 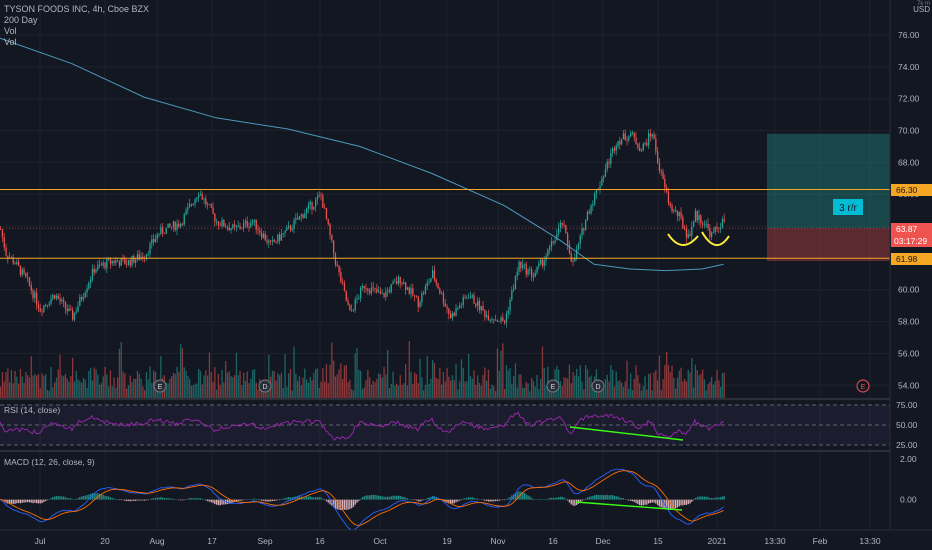 I want to click on legend-vol-2: Vol, so click(x=10, y=42).